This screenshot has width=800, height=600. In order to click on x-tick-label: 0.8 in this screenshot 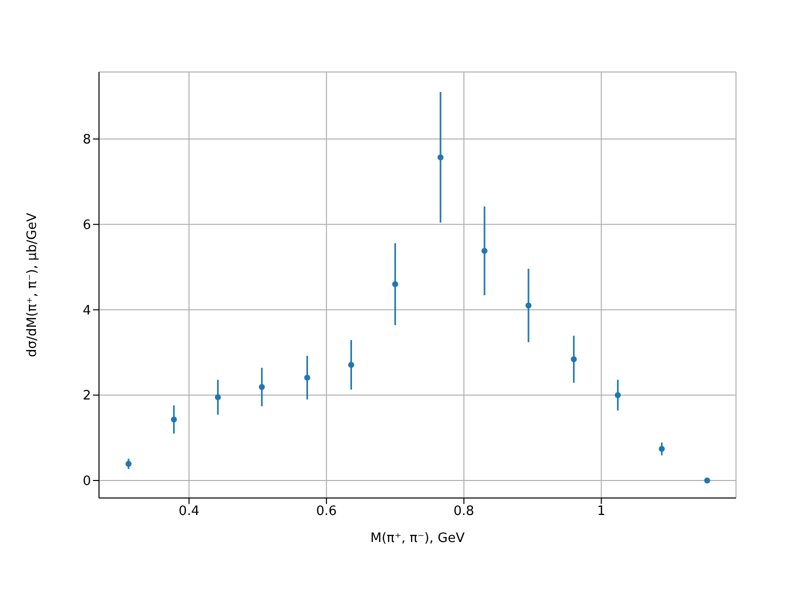, I will do `click(464, 512)`.